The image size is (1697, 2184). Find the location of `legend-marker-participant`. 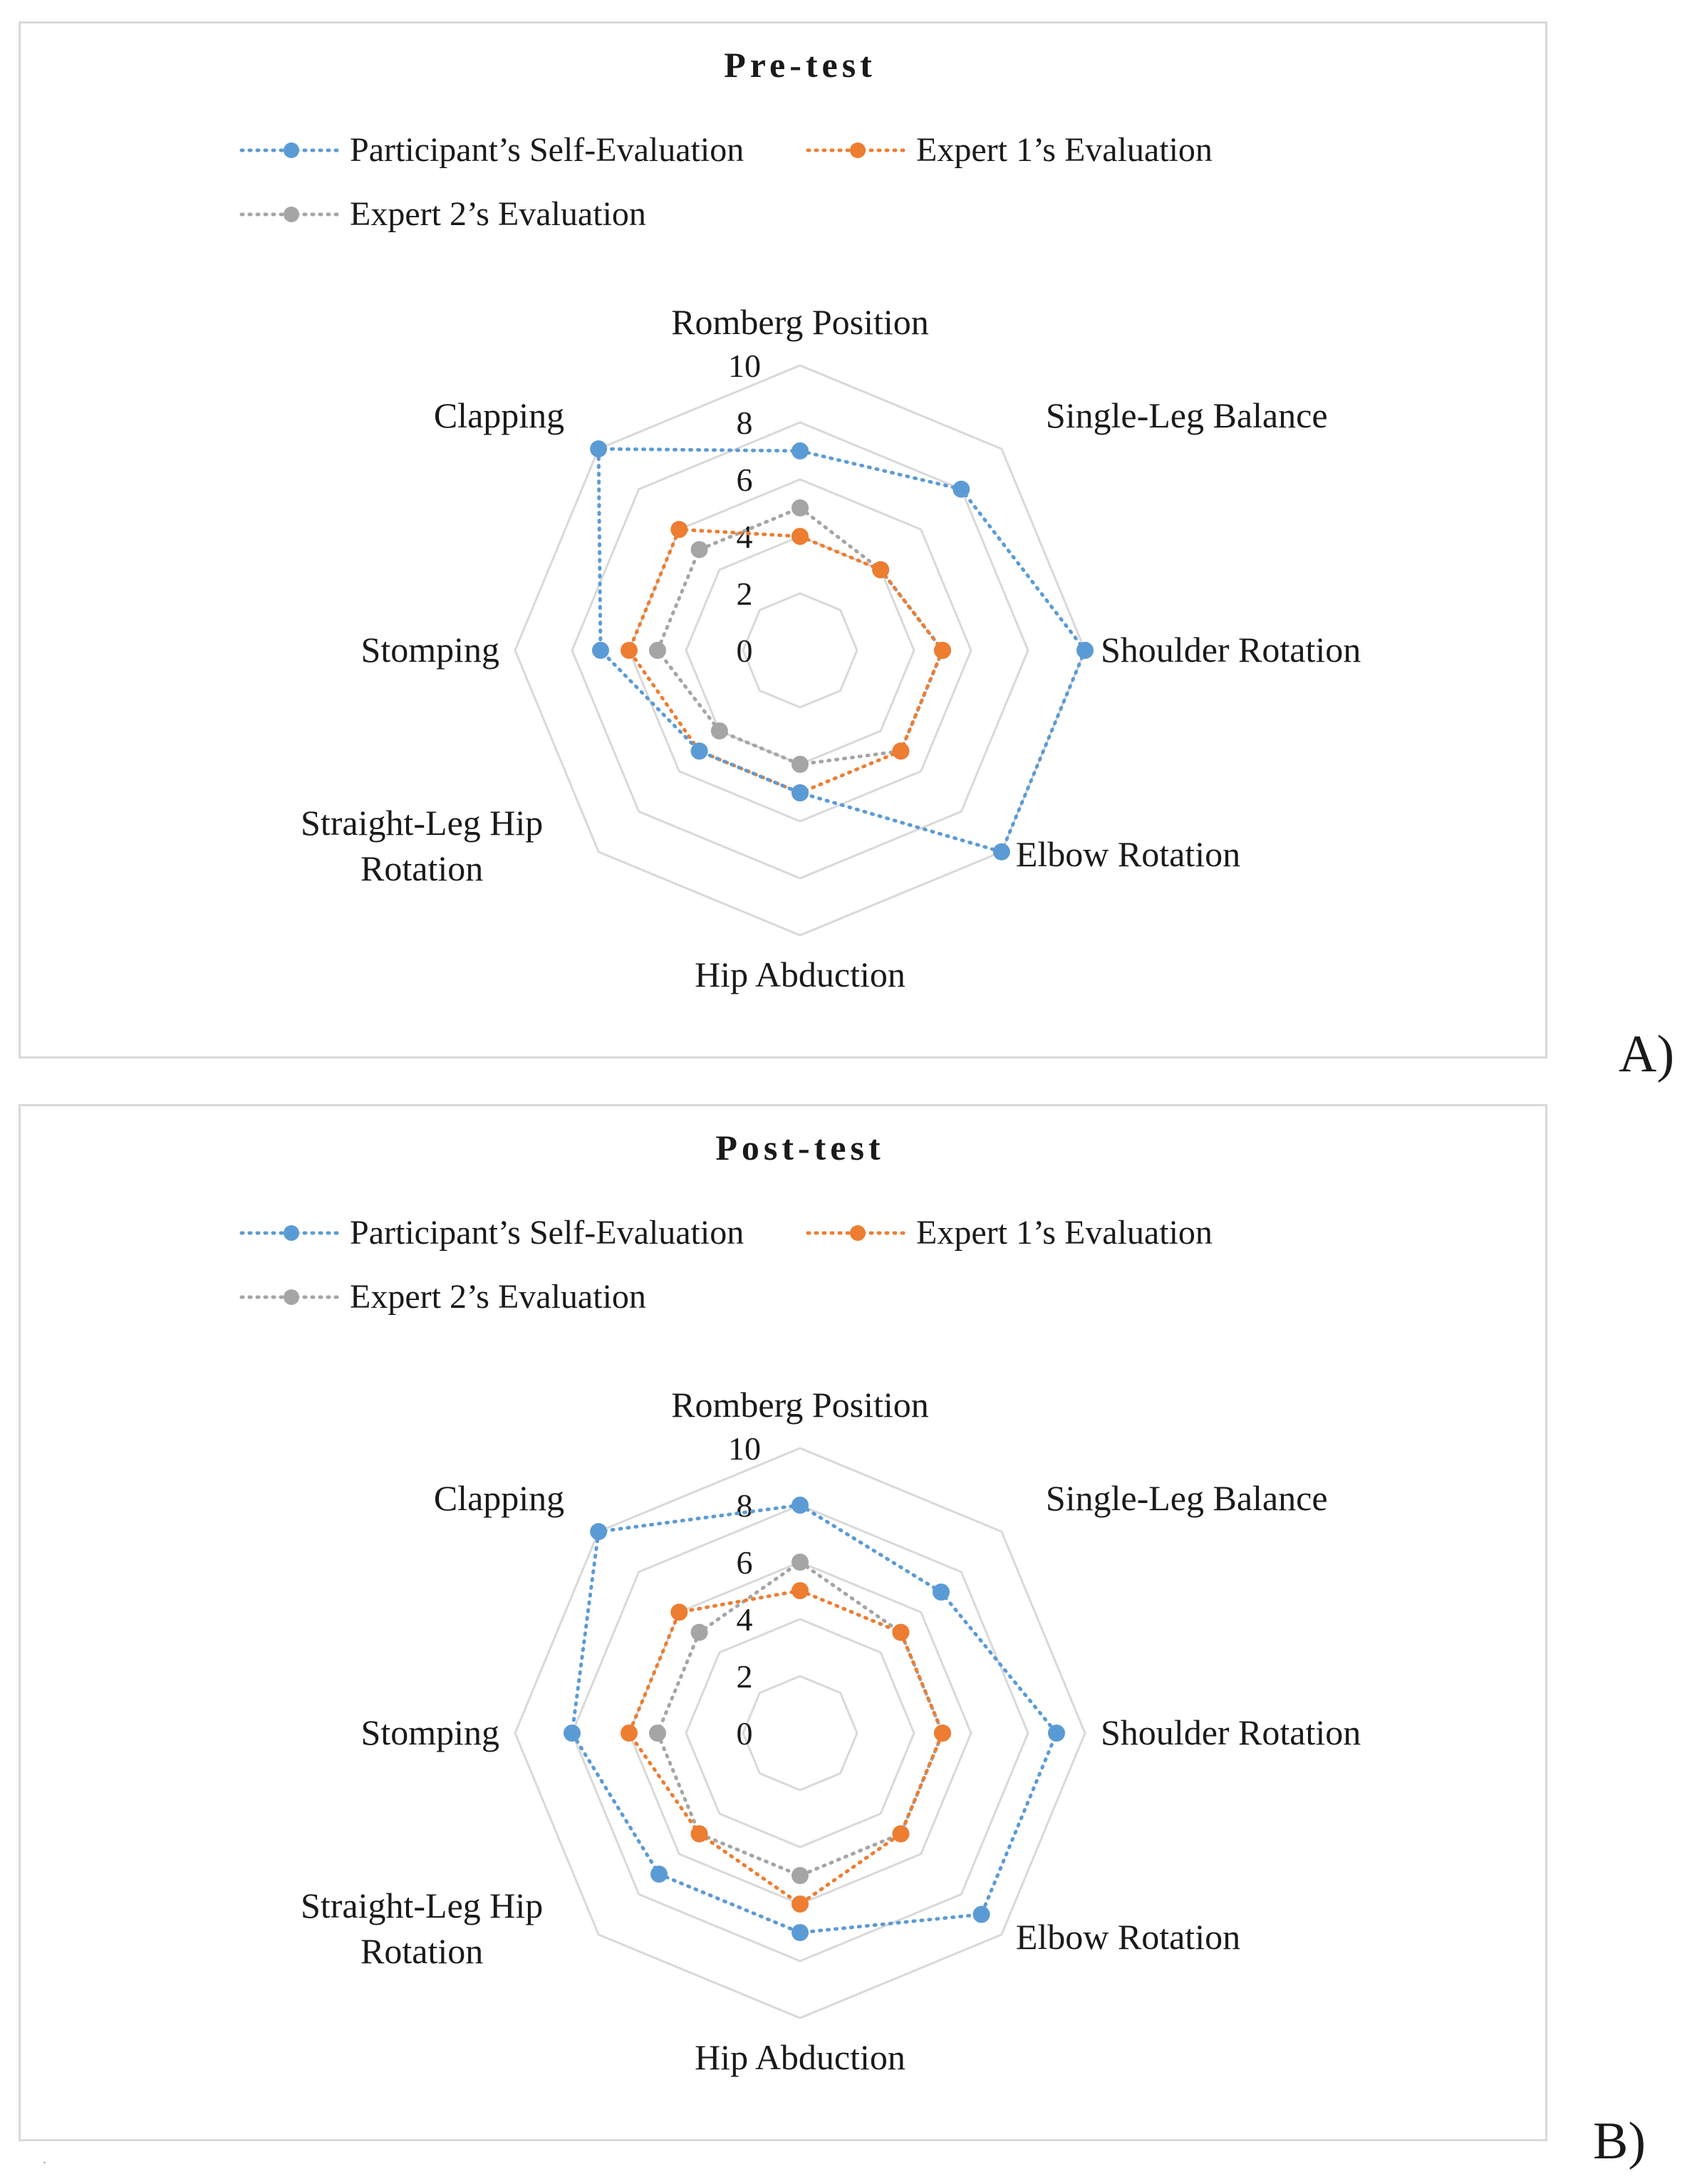

legend-marker-participant is located at coordinates (291, 1233).